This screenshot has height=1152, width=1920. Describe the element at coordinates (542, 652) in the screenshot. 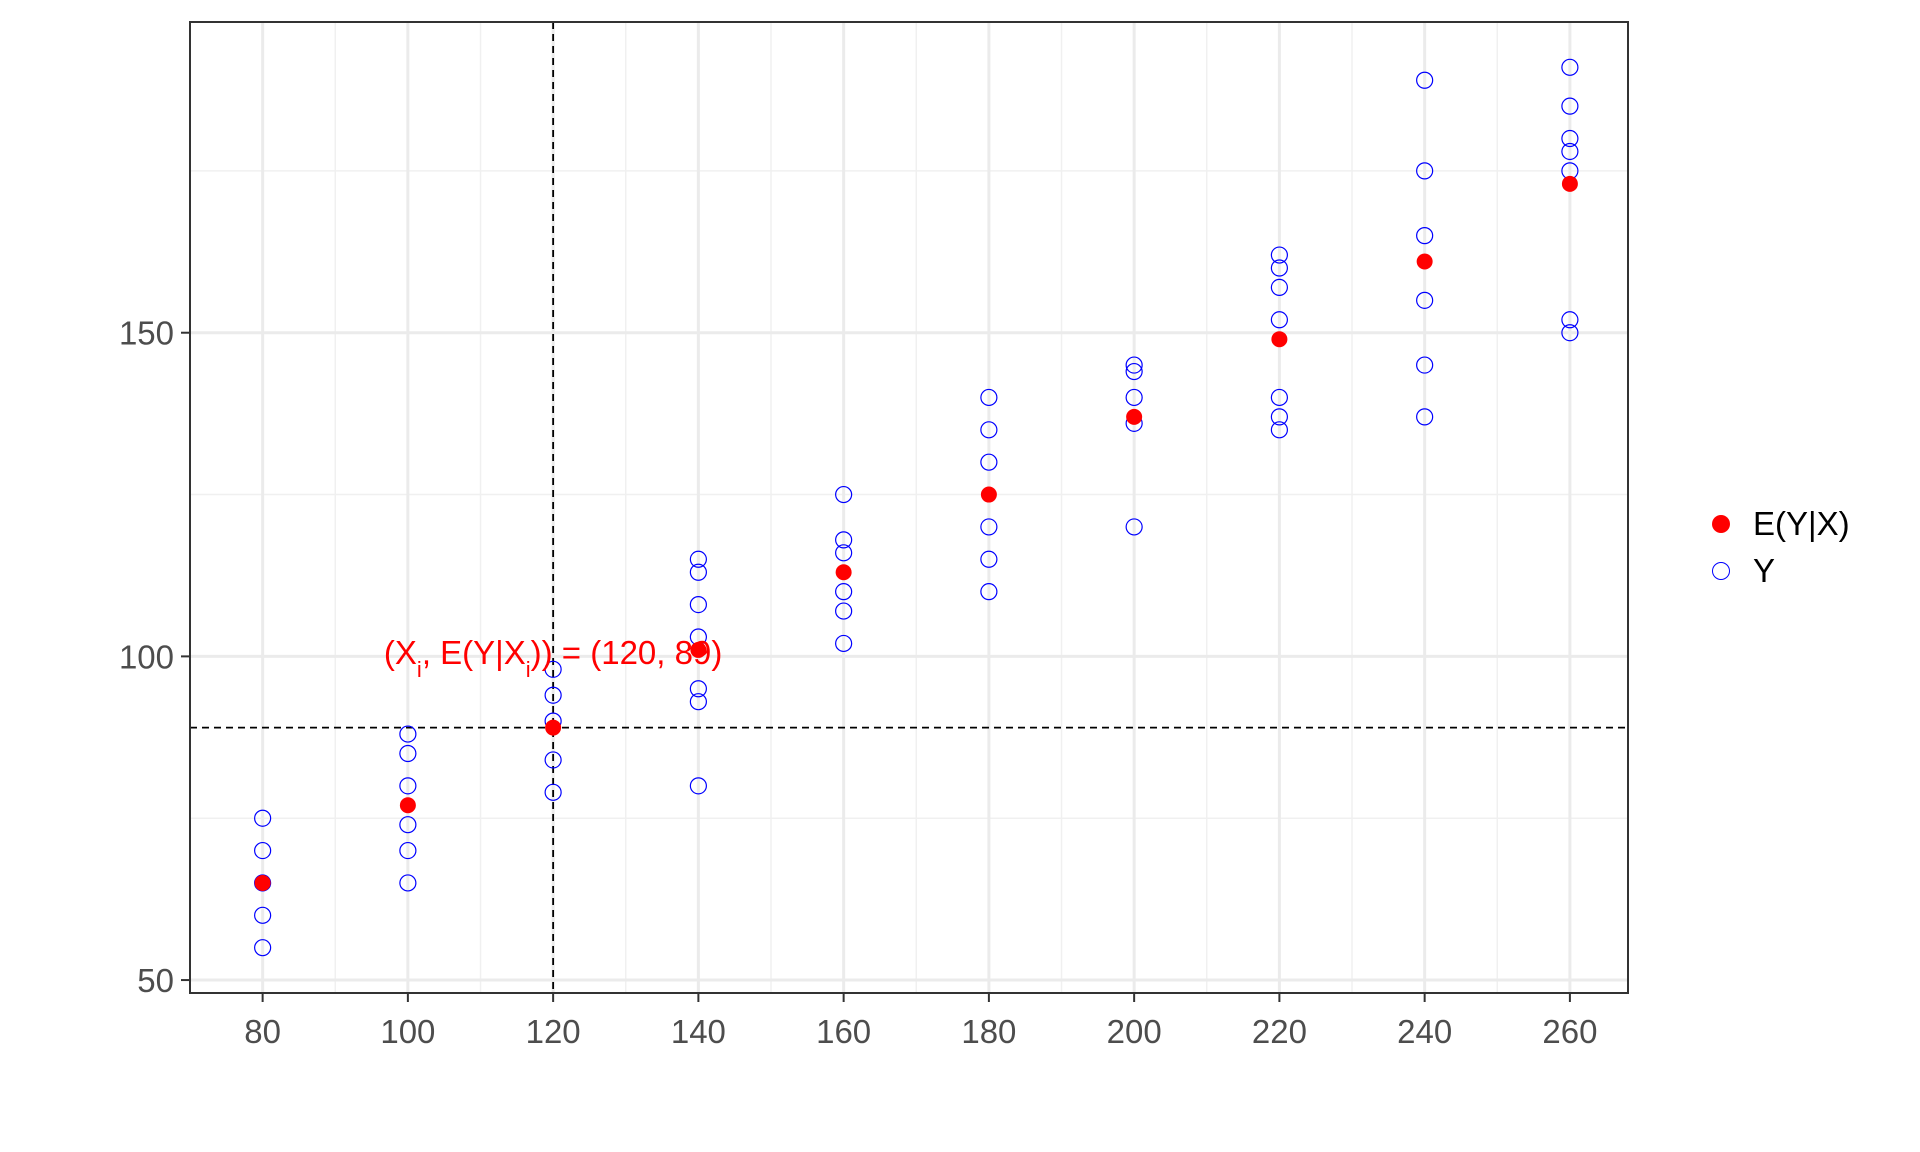

I see `annotation-text-part: ))` at that location.